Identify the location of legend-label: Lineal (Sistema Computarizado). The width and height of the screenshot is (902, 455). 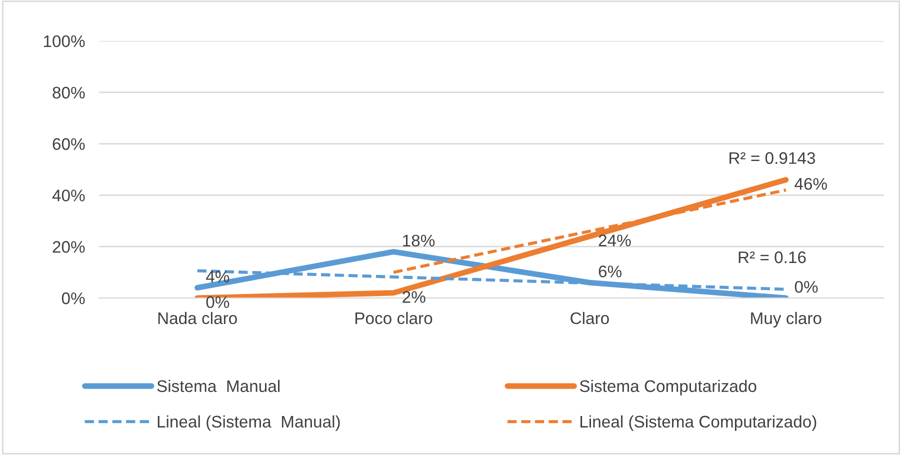
(698, 423).